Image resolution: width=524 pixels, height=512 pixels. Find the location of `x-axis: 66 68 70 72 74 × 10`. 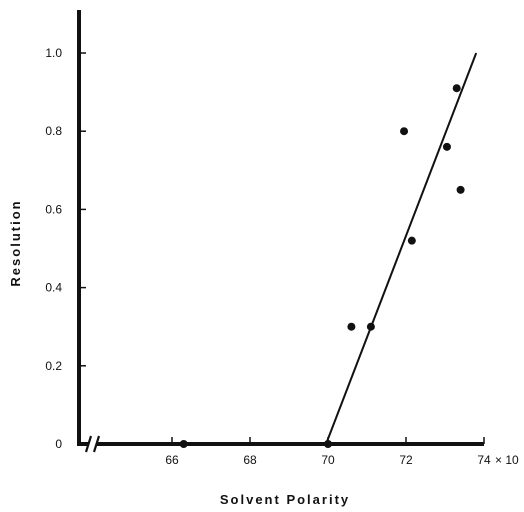

x-axis: 66 68 70 72 74 × 10 is located at coordinates (298, 451).